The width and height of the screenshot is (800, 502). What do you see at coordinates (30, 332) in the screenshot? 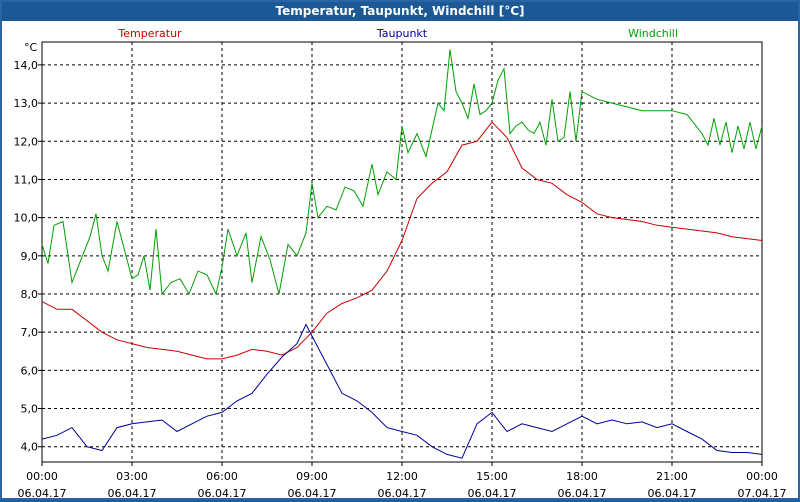
I see `y-tick-label: 7,0` at bounding box center [30, 332].